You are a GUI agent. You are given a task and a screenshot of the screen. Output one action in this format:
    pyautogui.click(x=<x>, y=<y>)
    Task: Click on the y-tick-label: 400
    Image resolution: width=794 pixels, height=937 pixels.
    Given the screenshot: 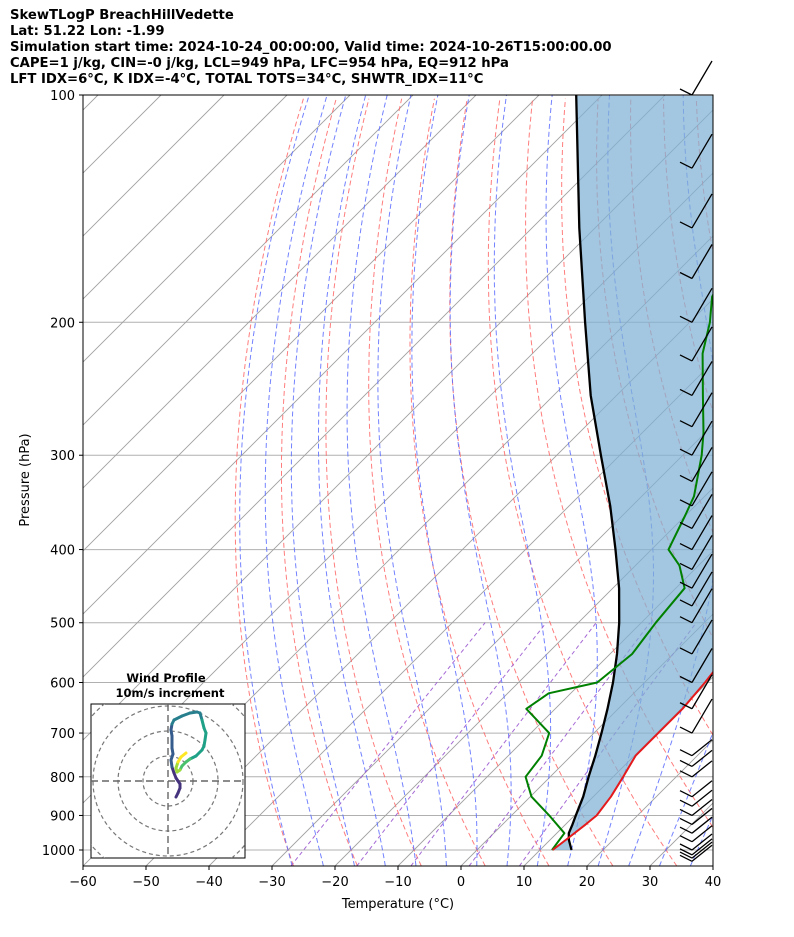 What is the action you would take?
    pyautogui.click(x=62, y=551)
    